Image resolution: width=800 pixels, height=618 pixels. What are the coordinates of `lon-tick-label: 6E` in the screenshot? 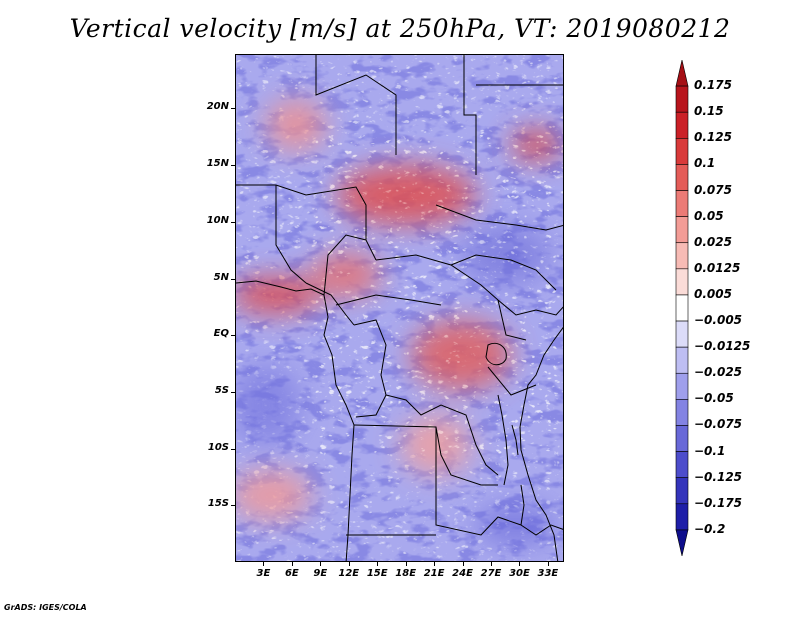 It's located at (291, 573).